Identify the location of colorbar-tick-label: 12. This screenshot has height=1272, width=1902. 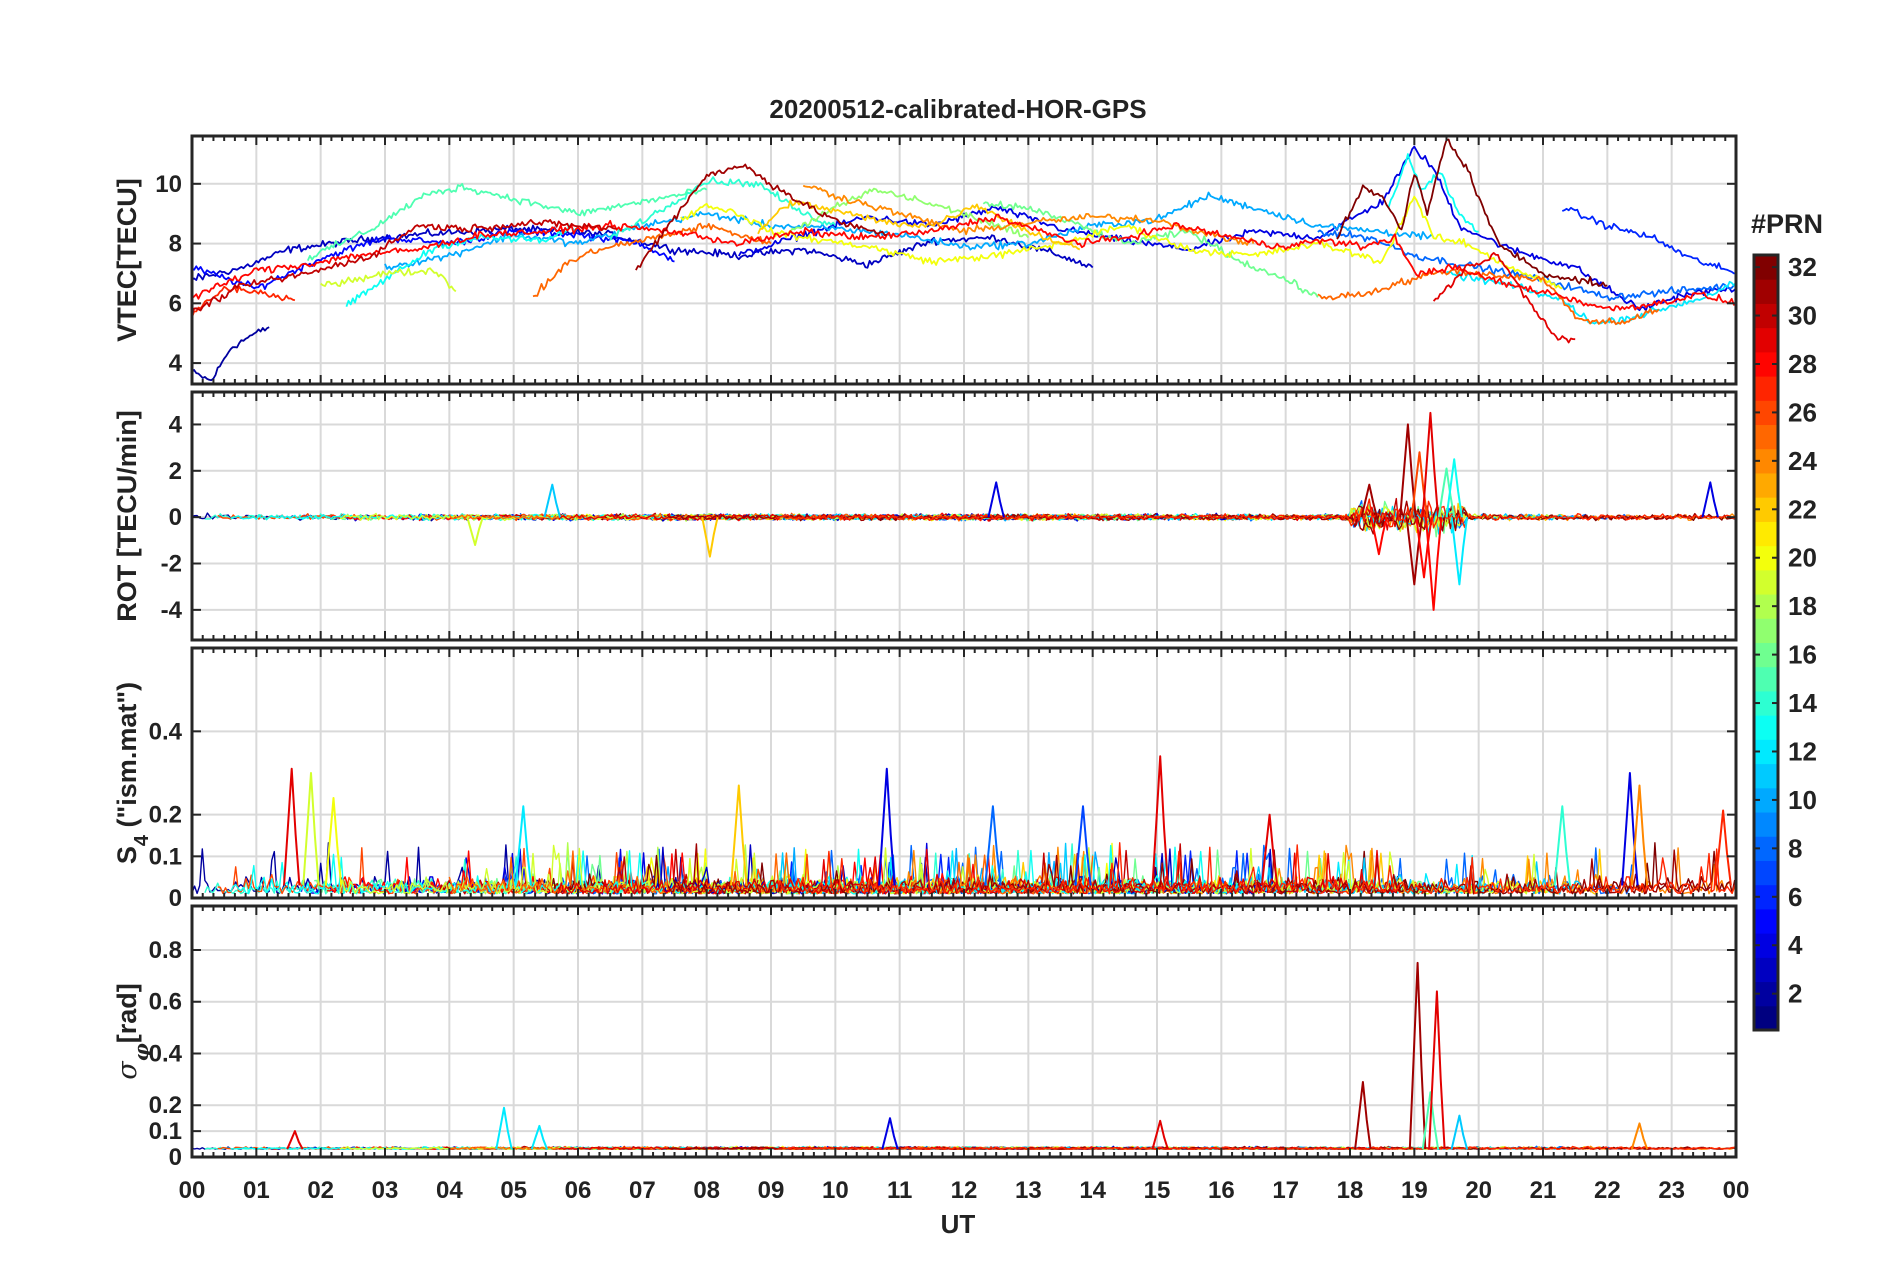
(1802, 751).